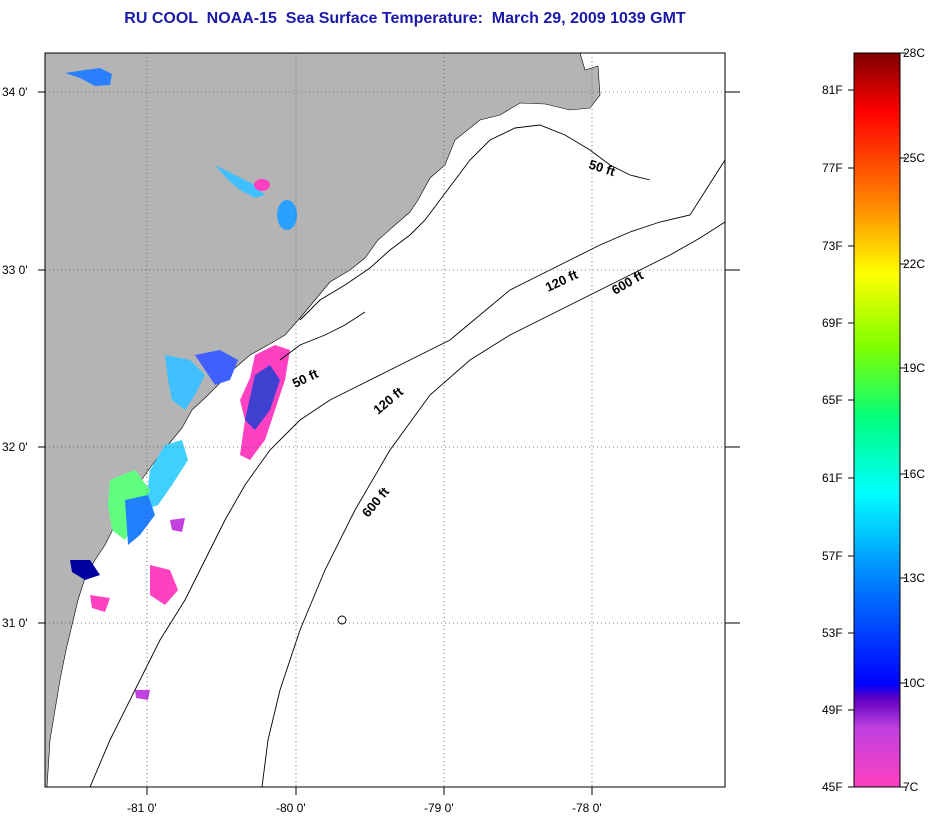  Describe the element at coordinates (15, 270) in the screenshot. I see `lat-label-33: 33 0'` at that location.